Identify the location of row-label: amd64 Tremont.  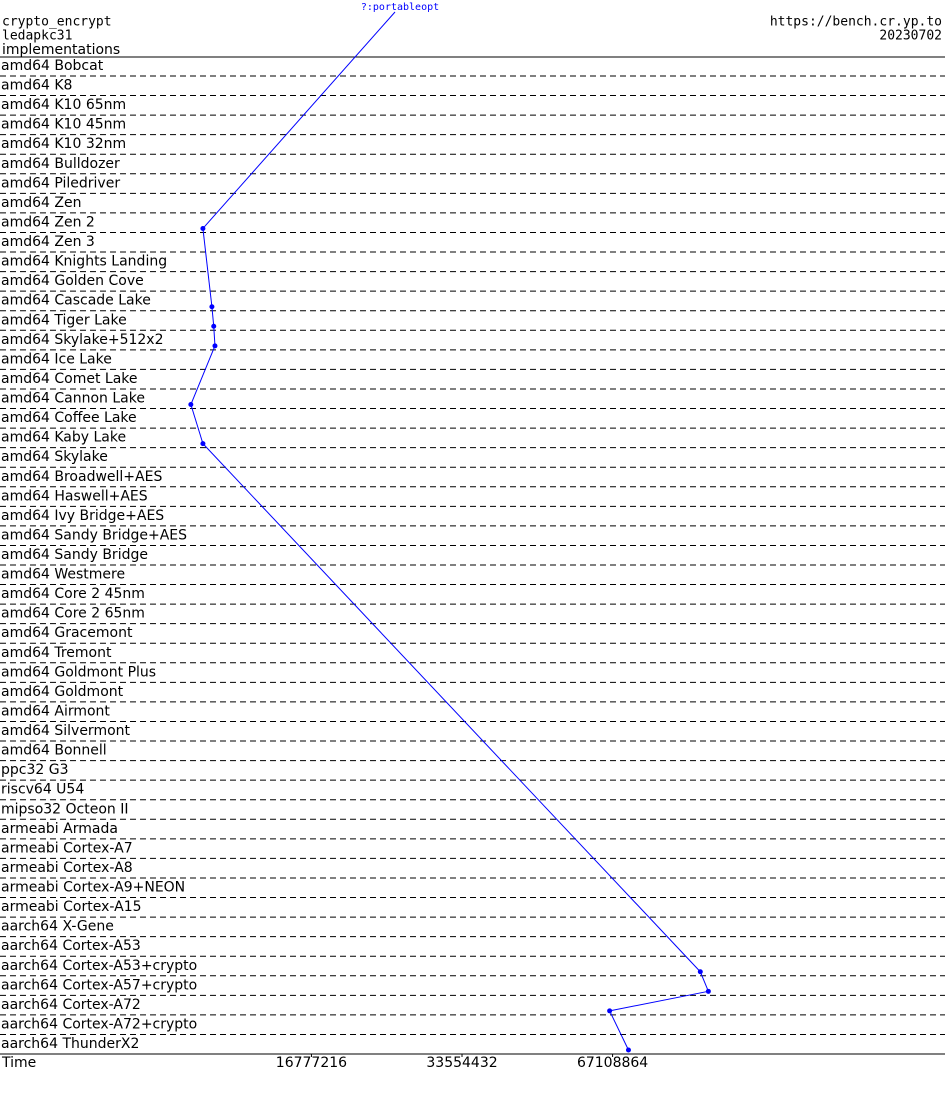
(56, 653).